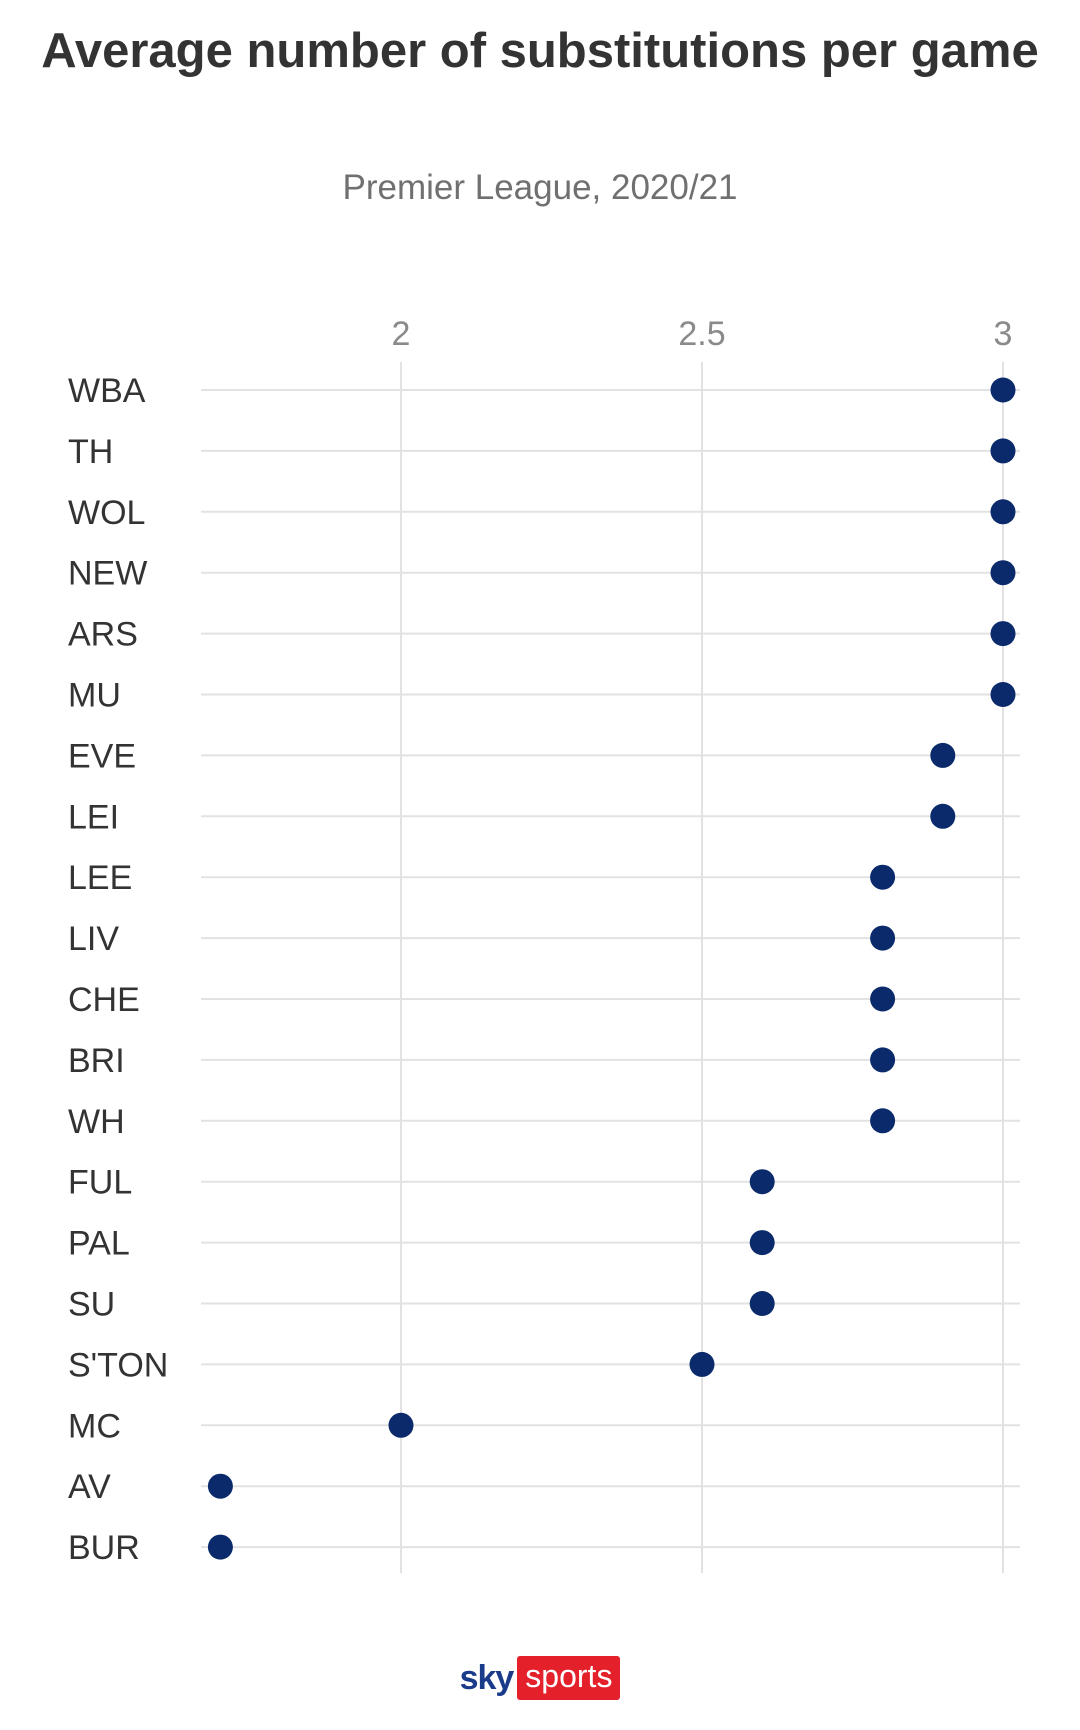 This screenshot has width=1080, height=1730. I want to click on category-label: WOL, so click(106, 513).